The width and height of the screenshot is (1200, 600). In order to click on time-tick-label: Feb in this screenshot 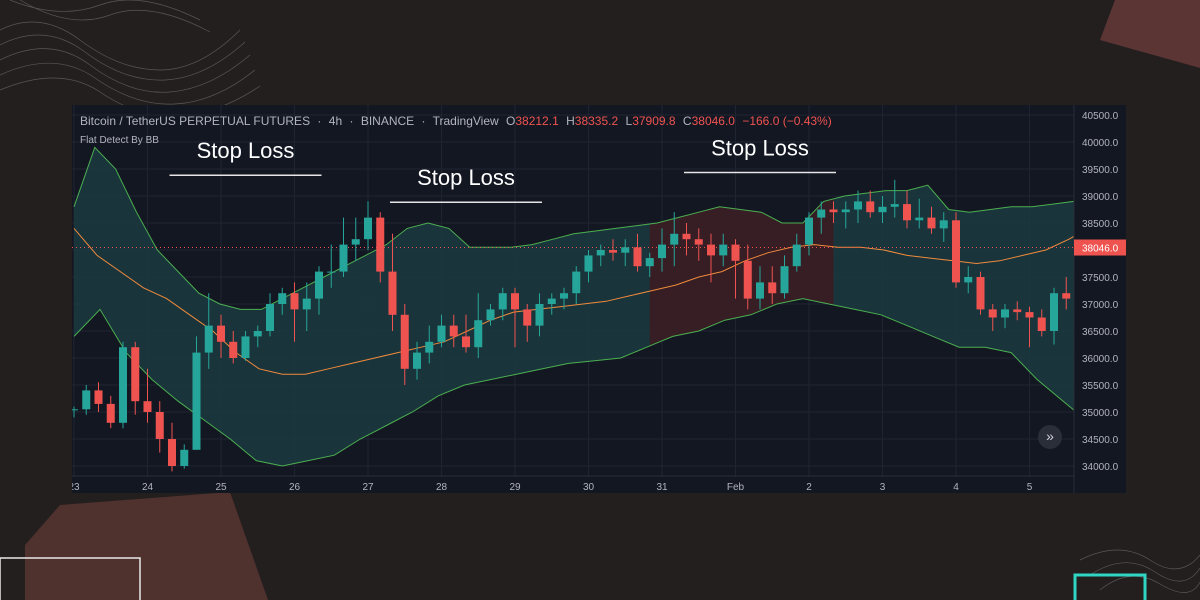, I will do `click(736, 487)`.